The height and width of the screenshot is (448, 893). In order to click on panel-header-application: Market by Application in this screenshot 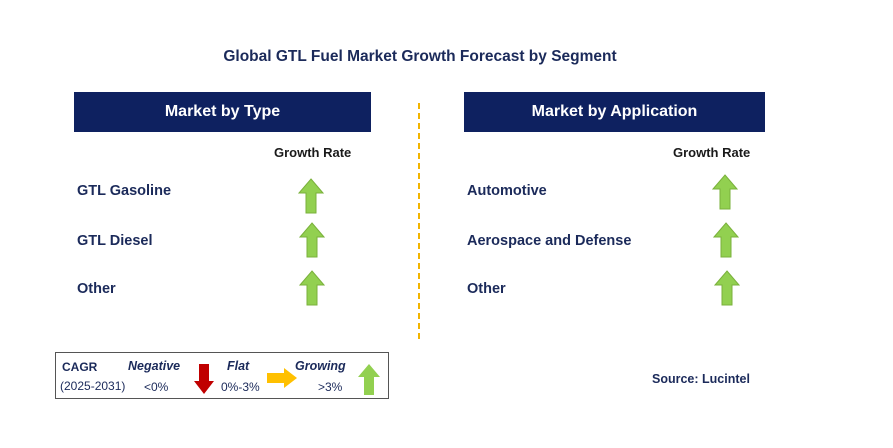, I will do `click(614, 112)`.